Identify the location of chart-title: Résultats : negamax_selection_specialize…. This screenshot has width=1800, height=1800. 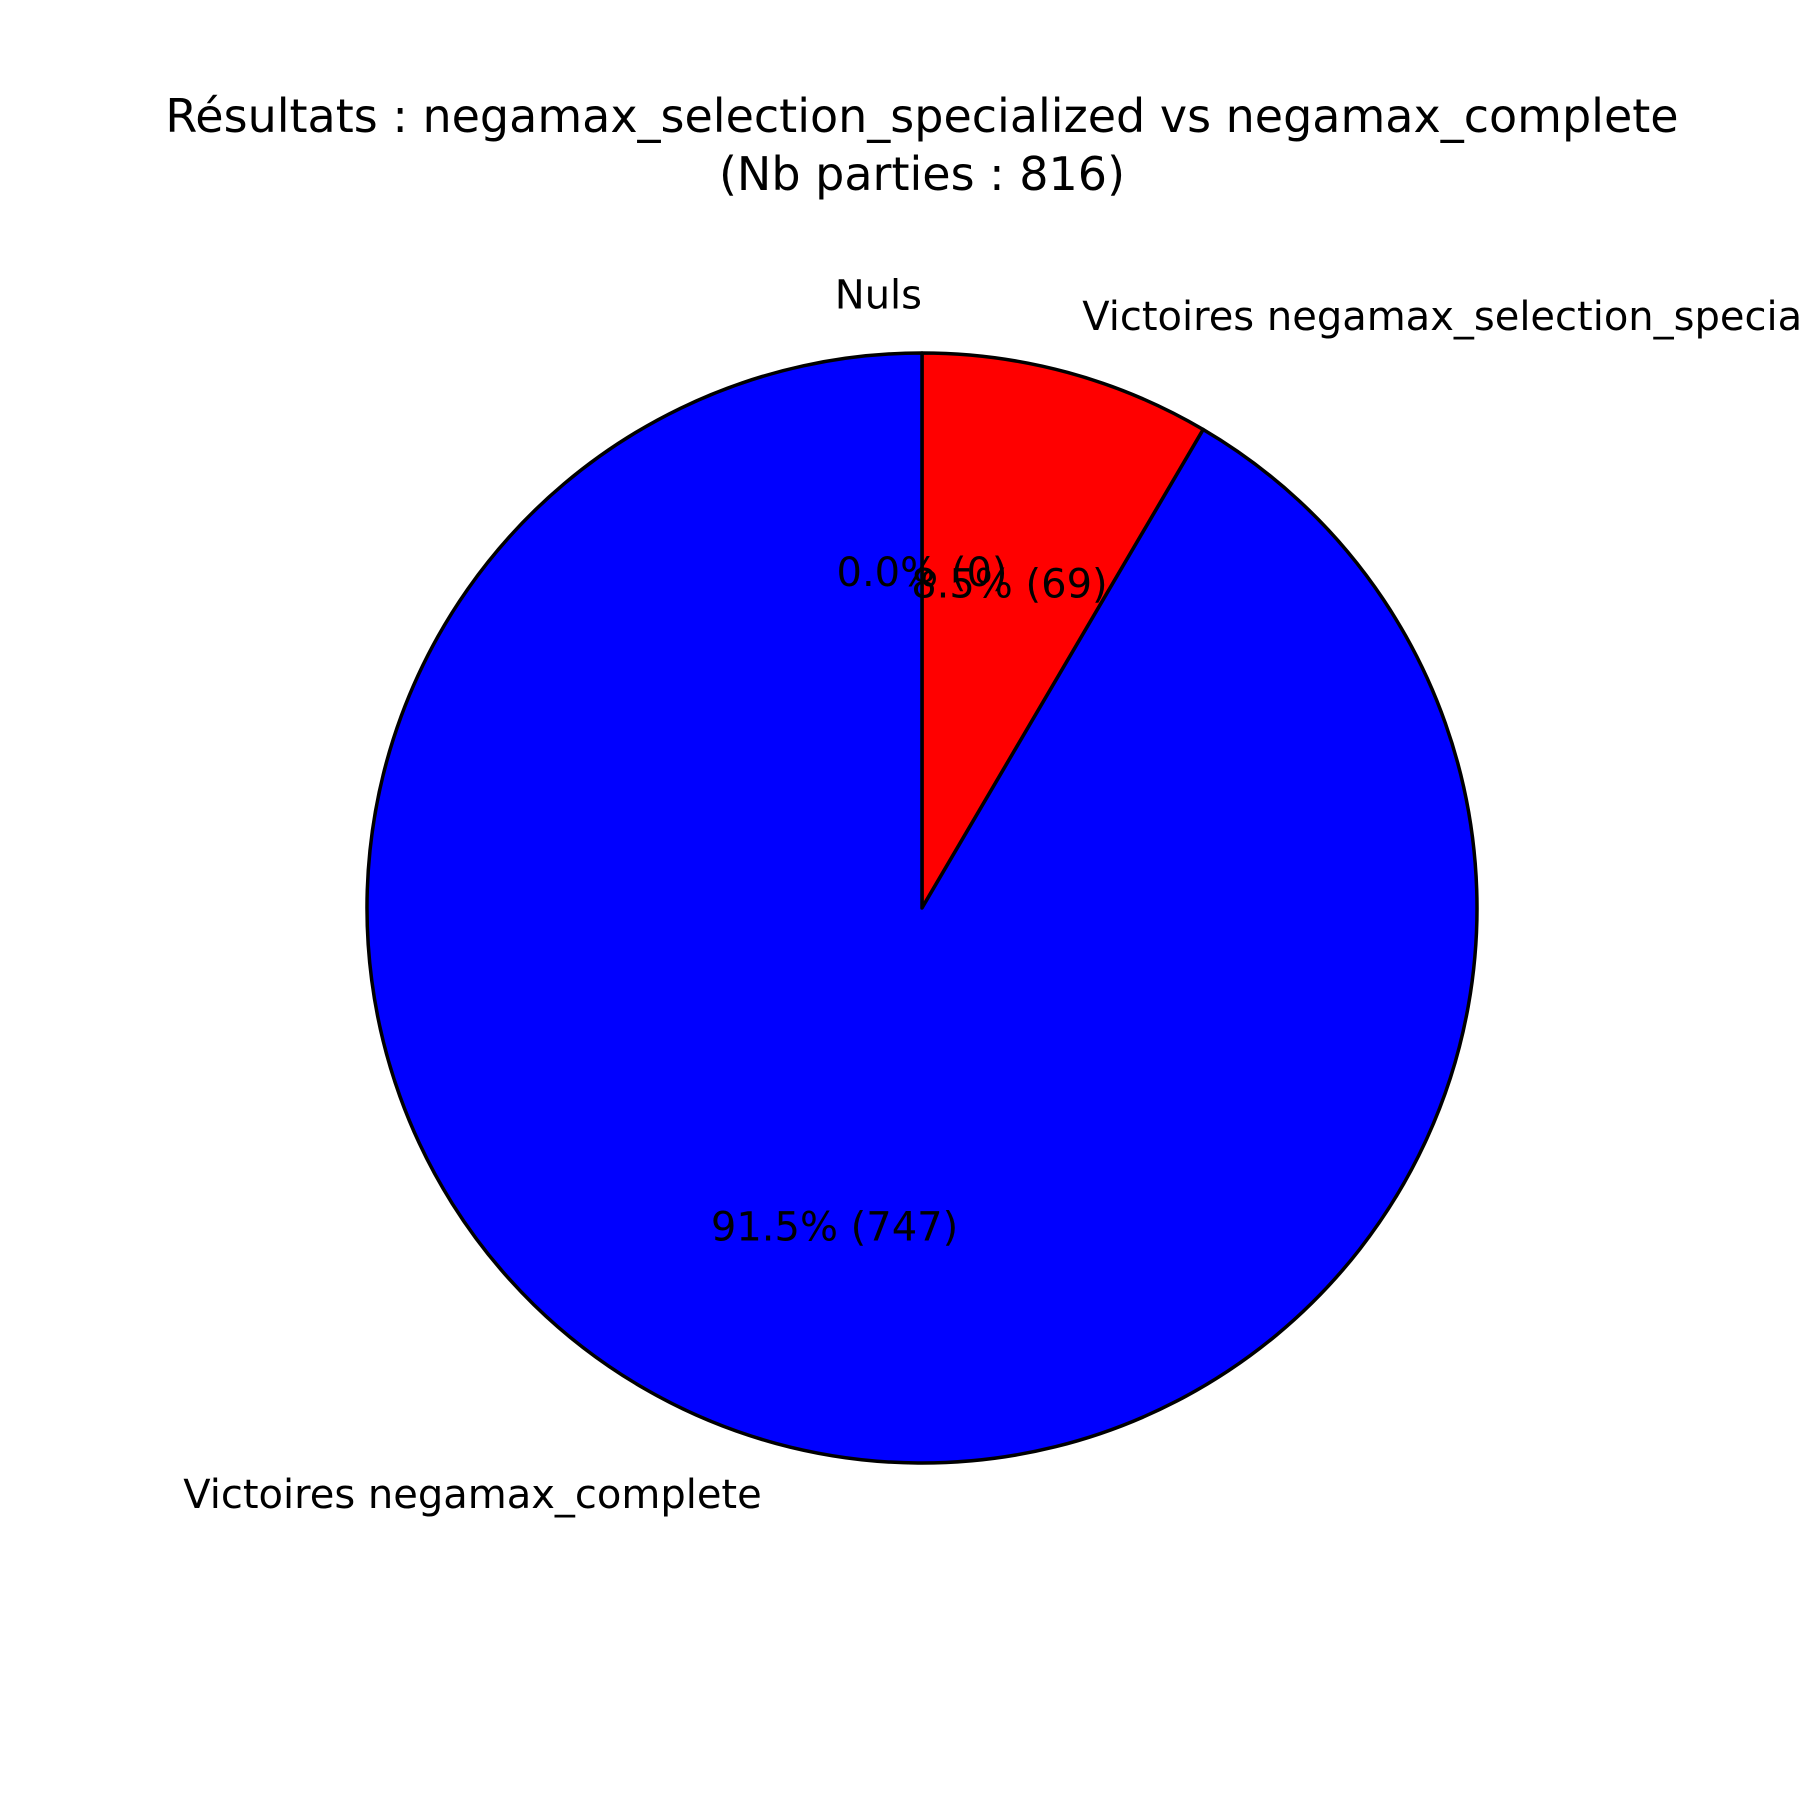
(921, 116).